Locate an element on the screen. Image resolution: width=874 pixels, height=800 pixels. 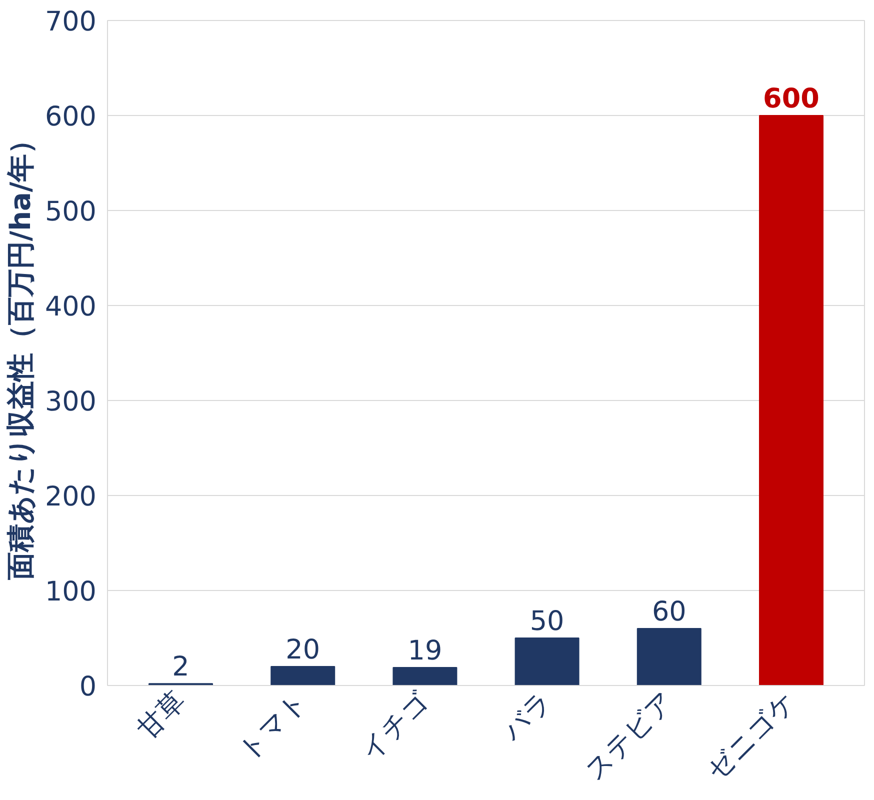
y-tick-label: 600 is located at coordinates (70, 117).